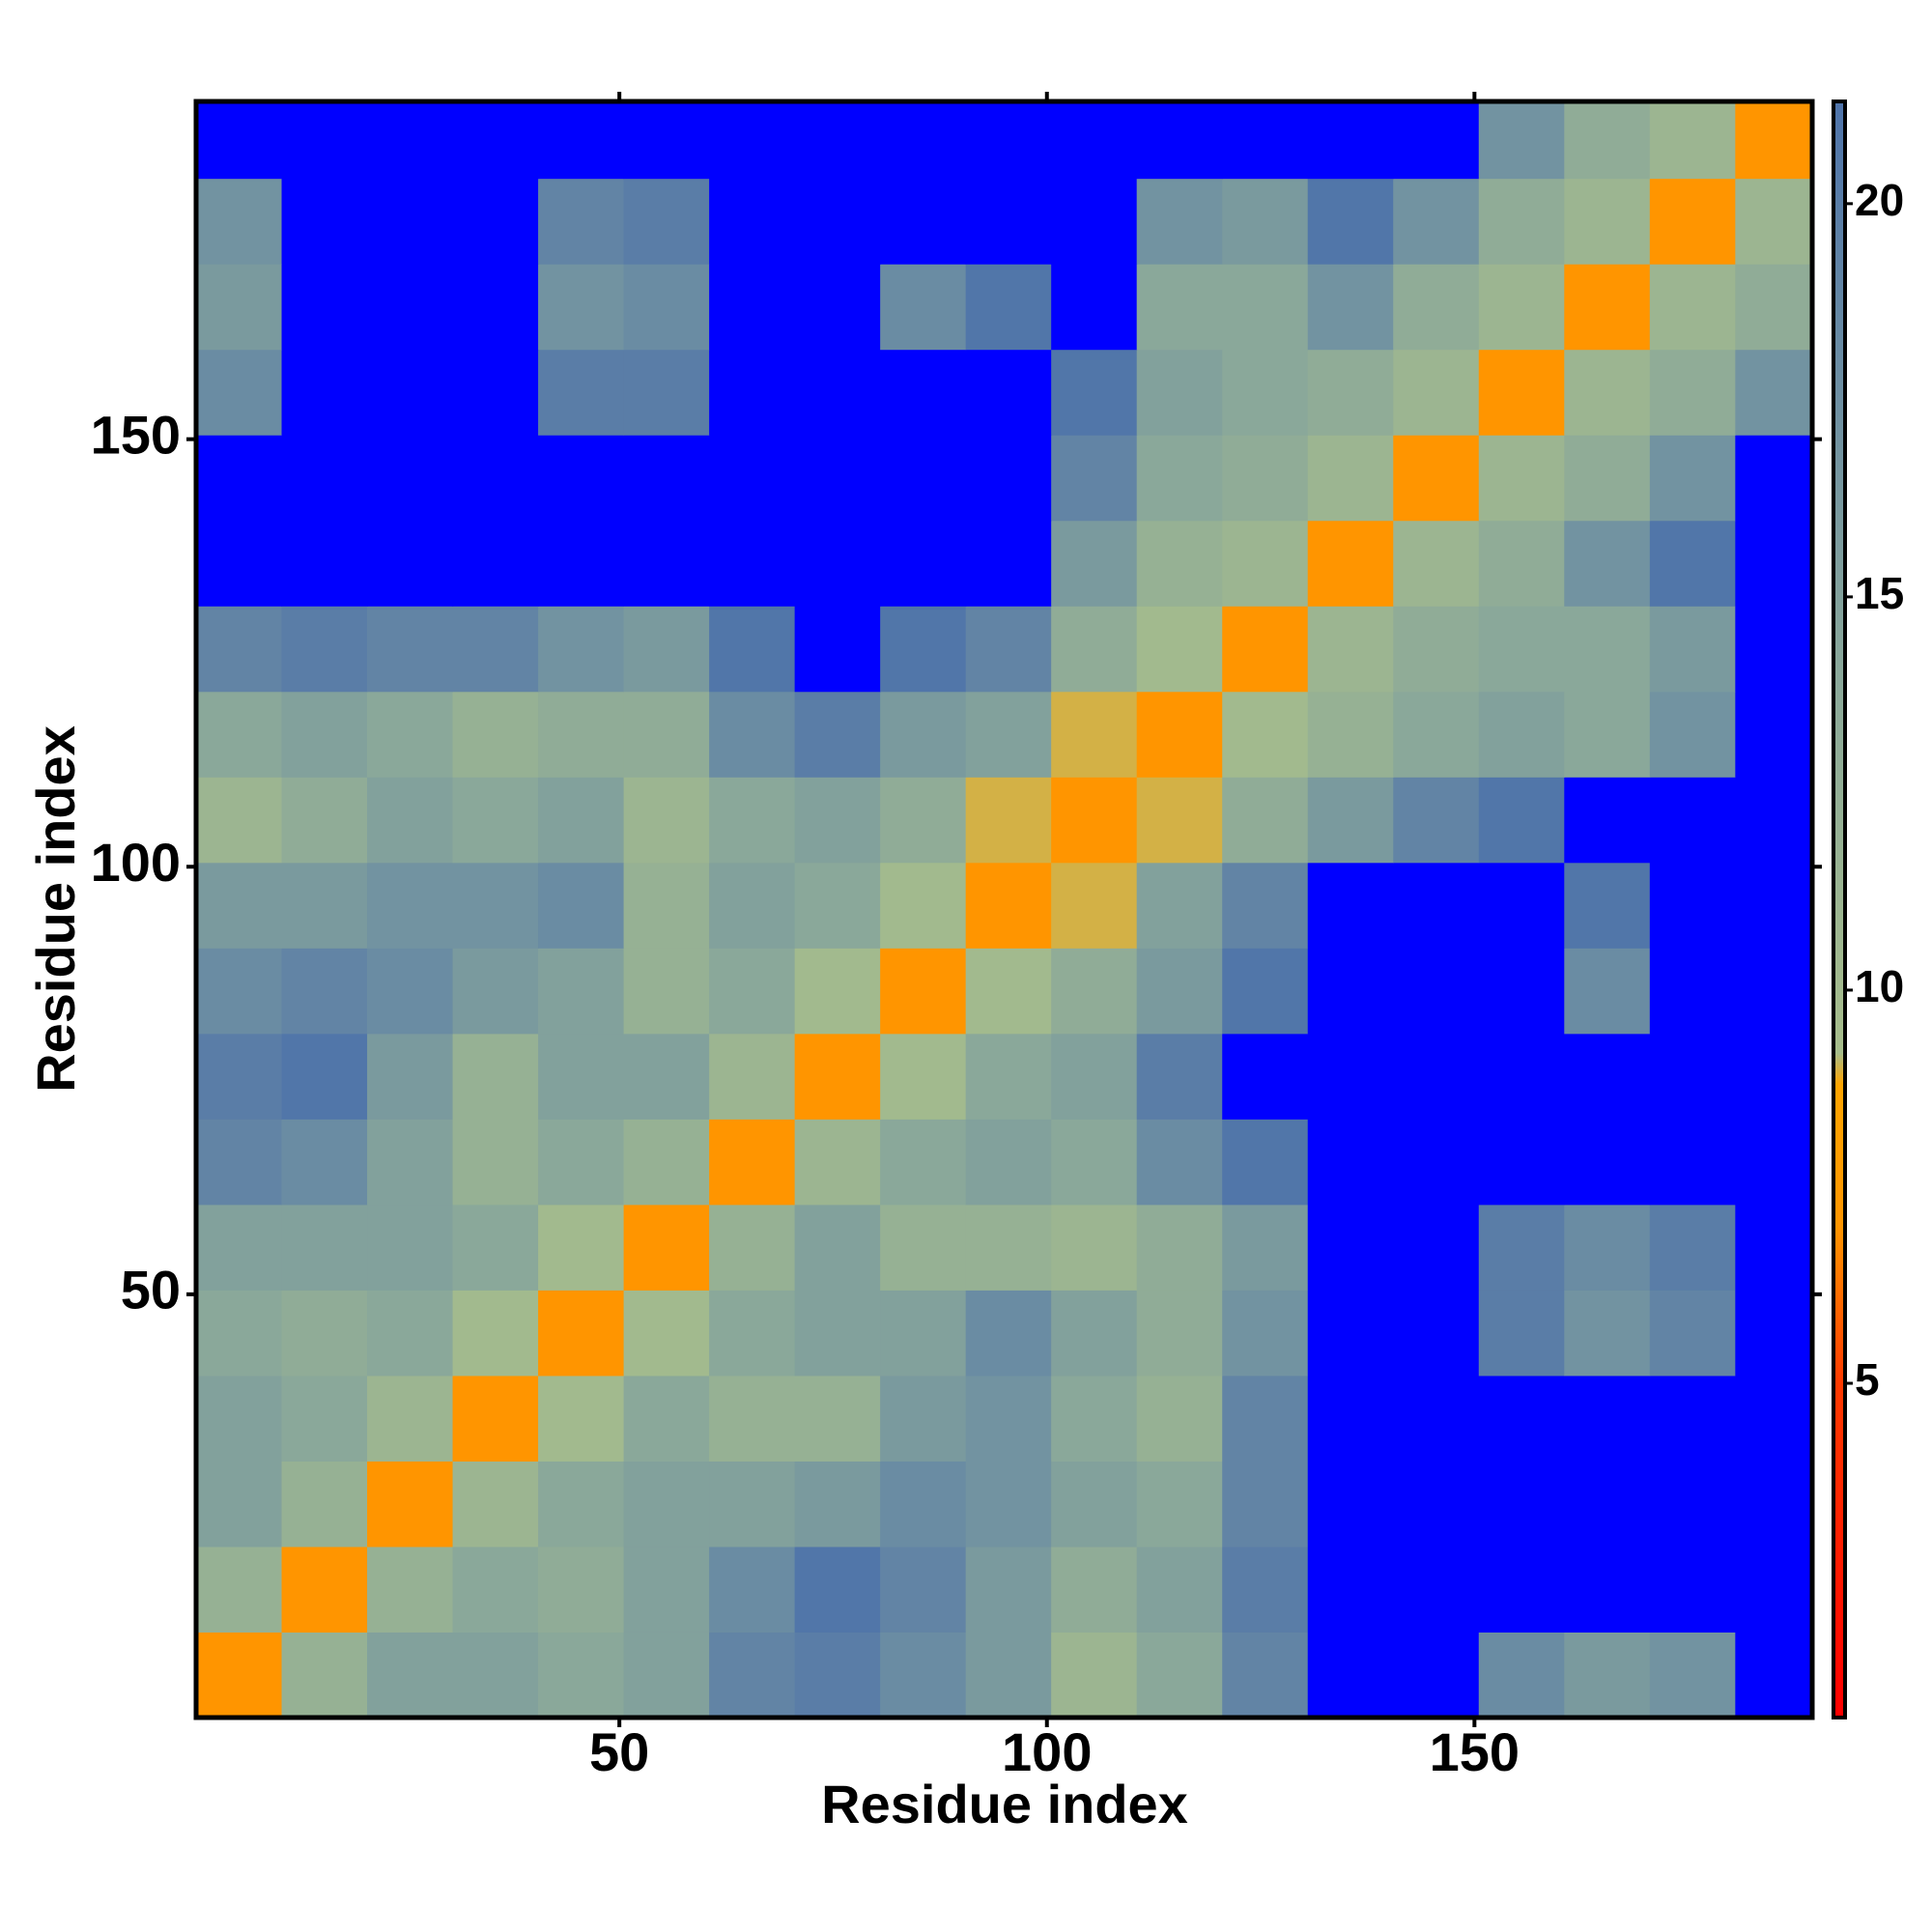  Describe the element at coordinates (1839, 909) in the screenshot. I see `colorbar` at that location.